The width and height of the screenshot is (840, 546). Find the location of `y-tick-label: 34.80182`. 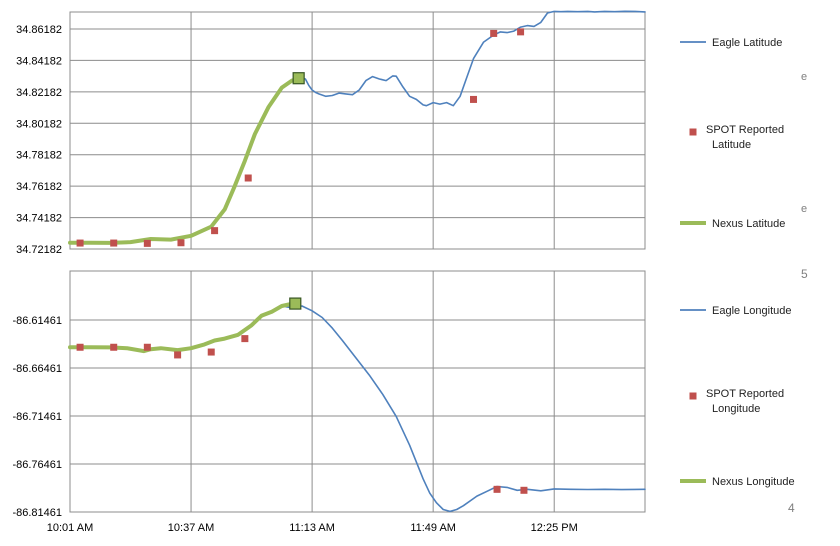

y-tick-label: 34.80182 is located at coordinates (39, 124).